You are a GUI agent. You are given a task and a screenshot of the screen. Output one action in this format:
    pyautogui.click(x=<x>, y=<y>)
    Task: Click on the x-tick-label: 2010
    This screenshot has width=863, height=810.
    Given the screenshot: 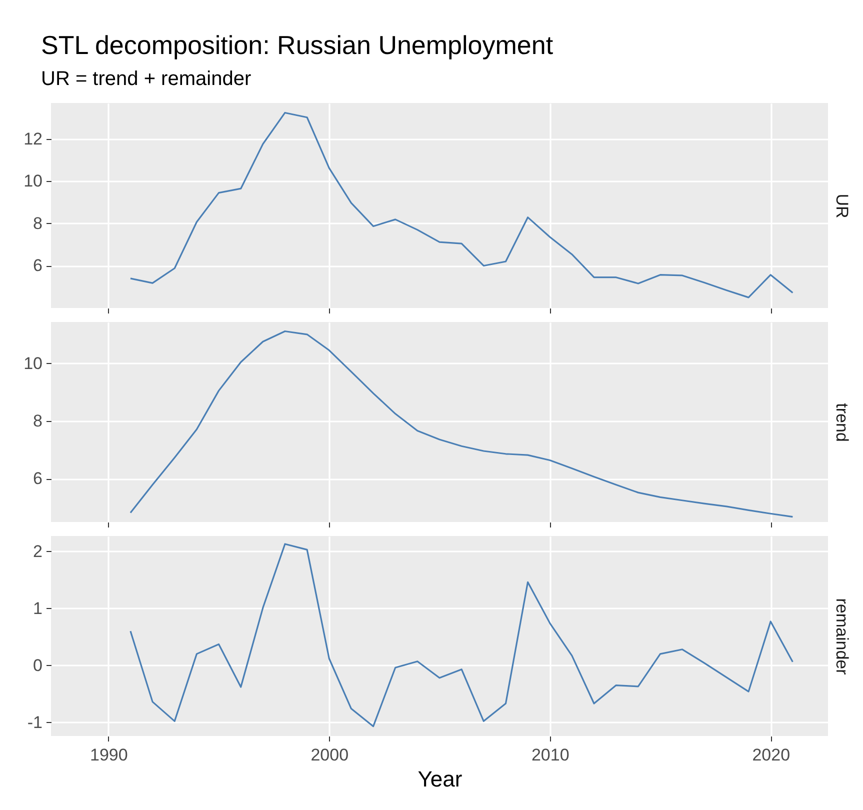 What is the action you would take?
    pyautogui.click(x=550, y=755)
    